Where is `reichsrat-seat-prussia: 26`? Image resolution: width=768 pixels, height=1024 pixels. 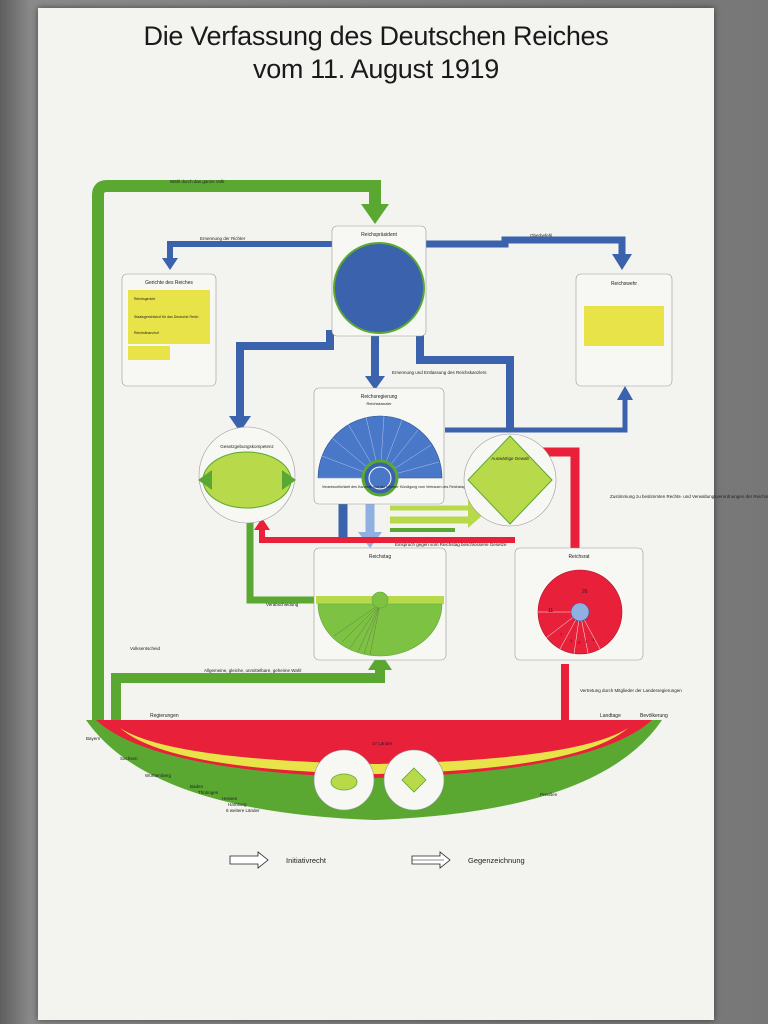
reichsrat-seat-prussia: 26 is located at coordinates (585, 592).